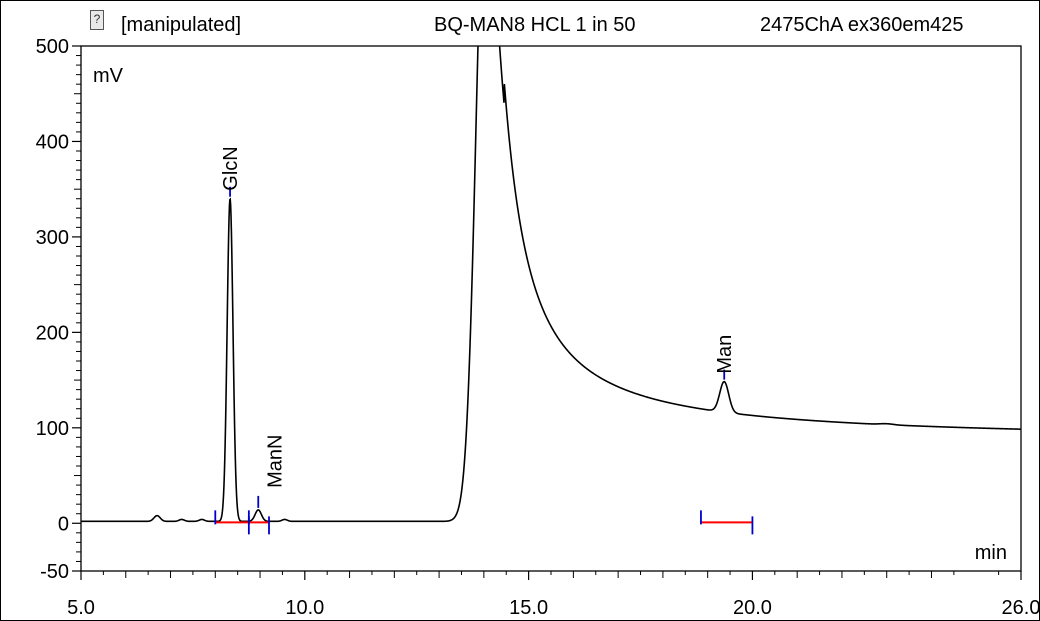  Describe the element at coordinates (275, 461) in the screenshot. I see `peak-label: ManN` at that location.